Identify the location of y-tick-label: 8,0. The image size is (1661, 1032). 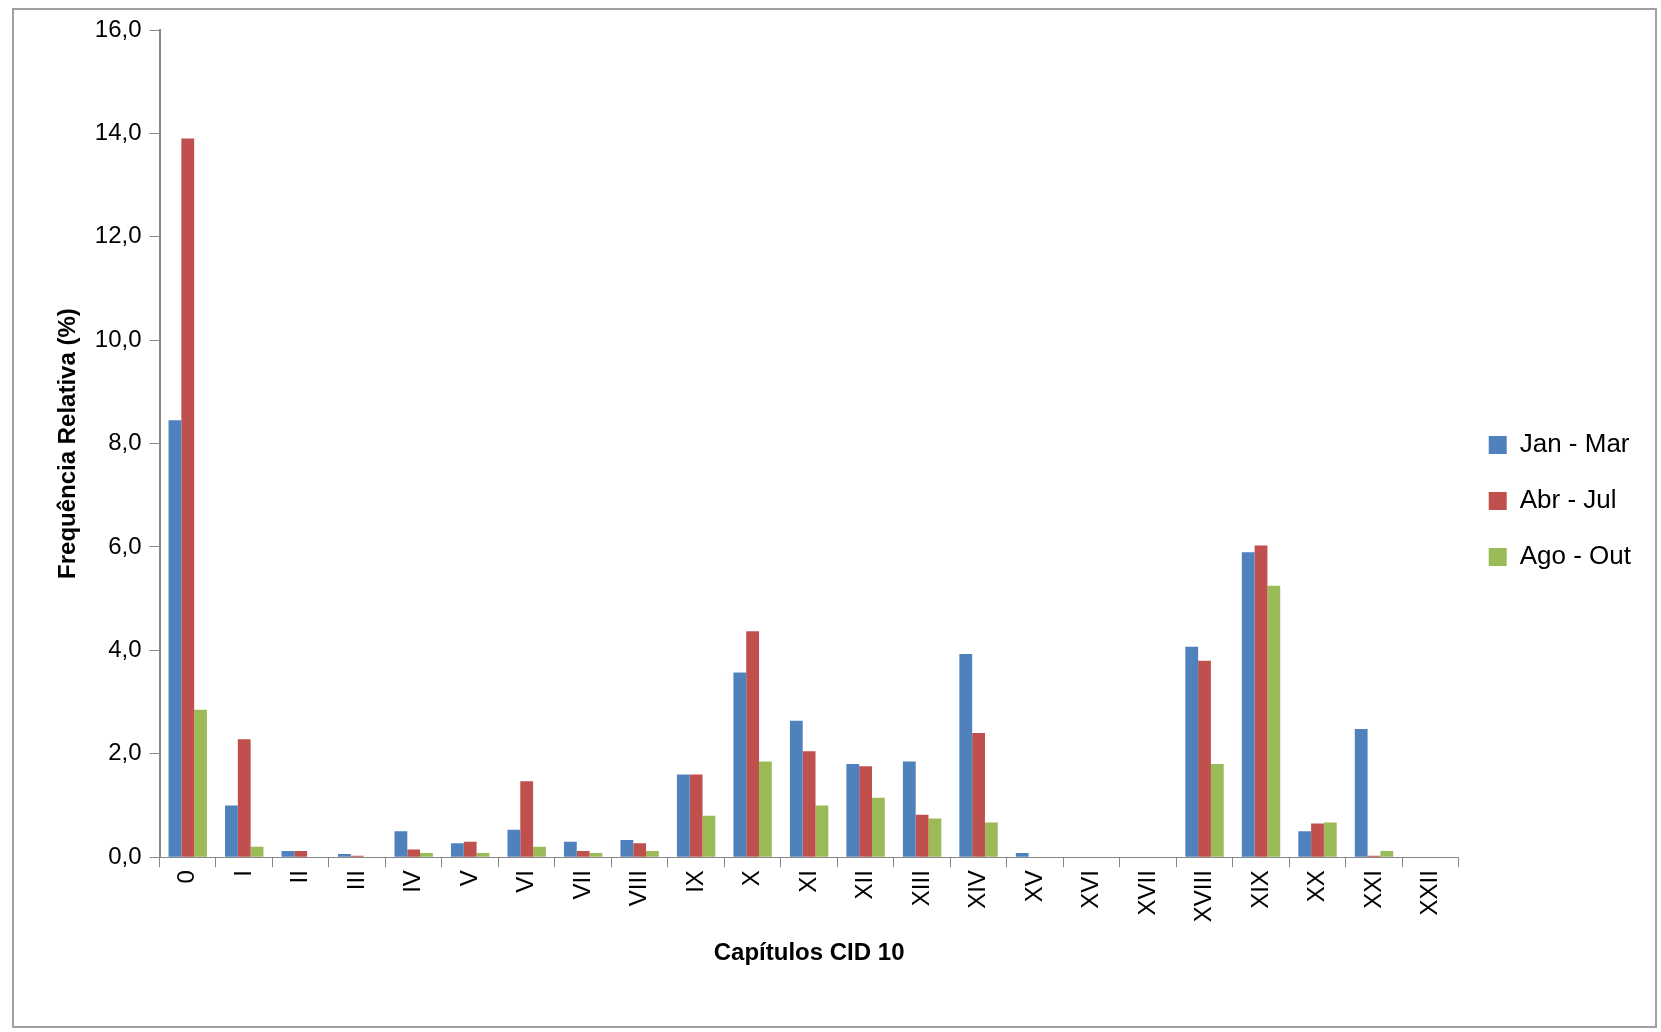
(125, 442).